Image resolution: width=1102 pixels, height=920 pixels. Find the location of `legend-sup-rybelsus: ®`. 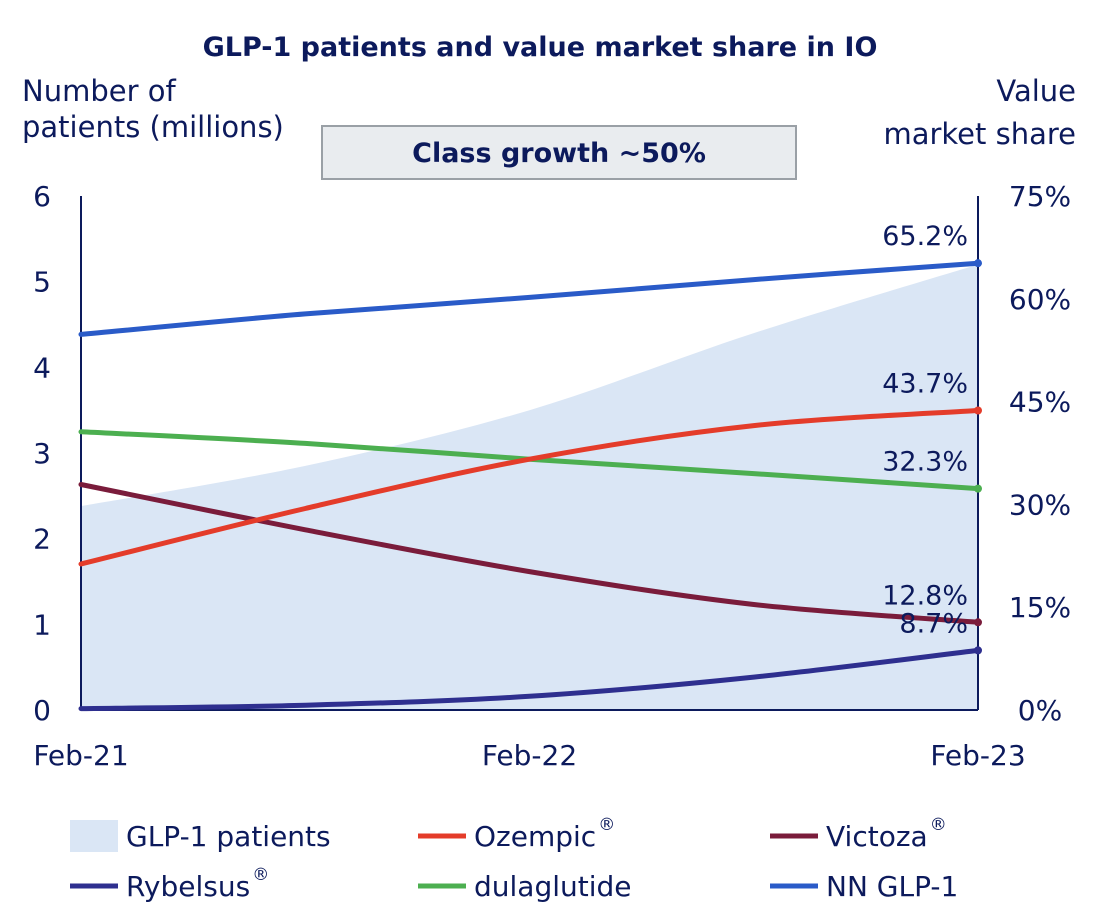

legend-sup-rybelsus: ® is located at coordinates (260, 875).